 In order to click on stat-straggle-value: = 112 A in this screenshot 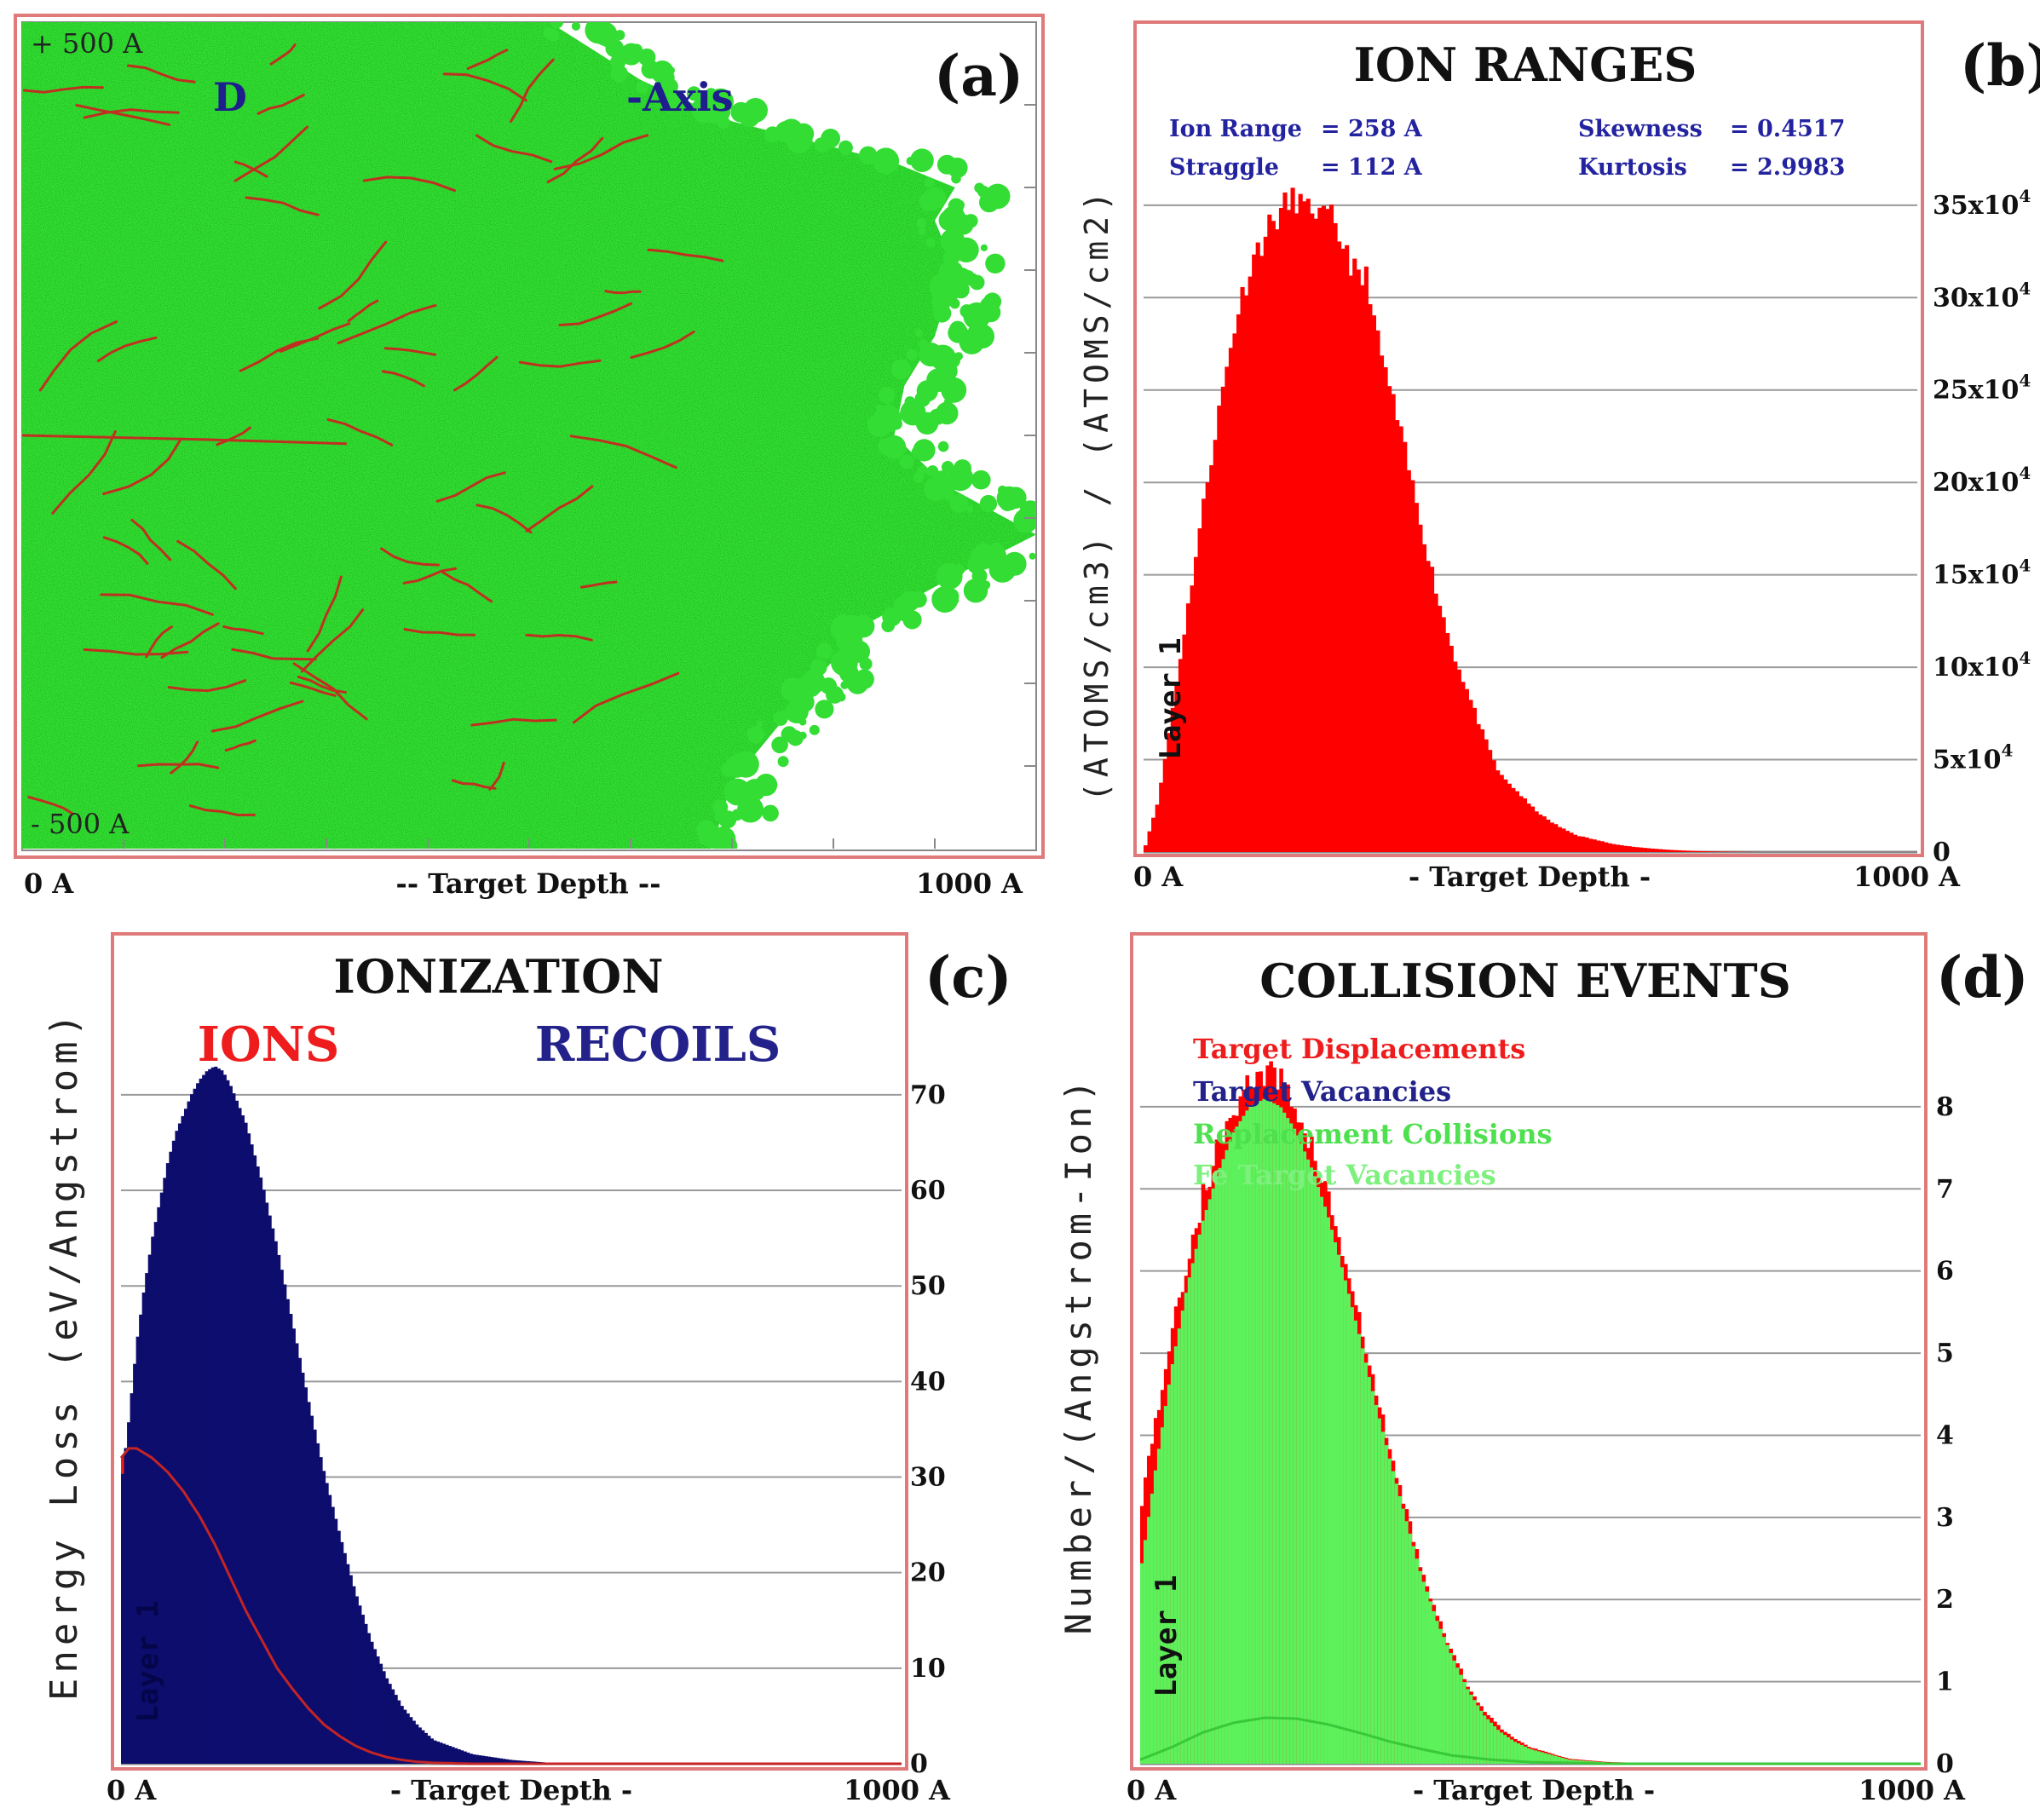, I will do `click(1372, 167)`.